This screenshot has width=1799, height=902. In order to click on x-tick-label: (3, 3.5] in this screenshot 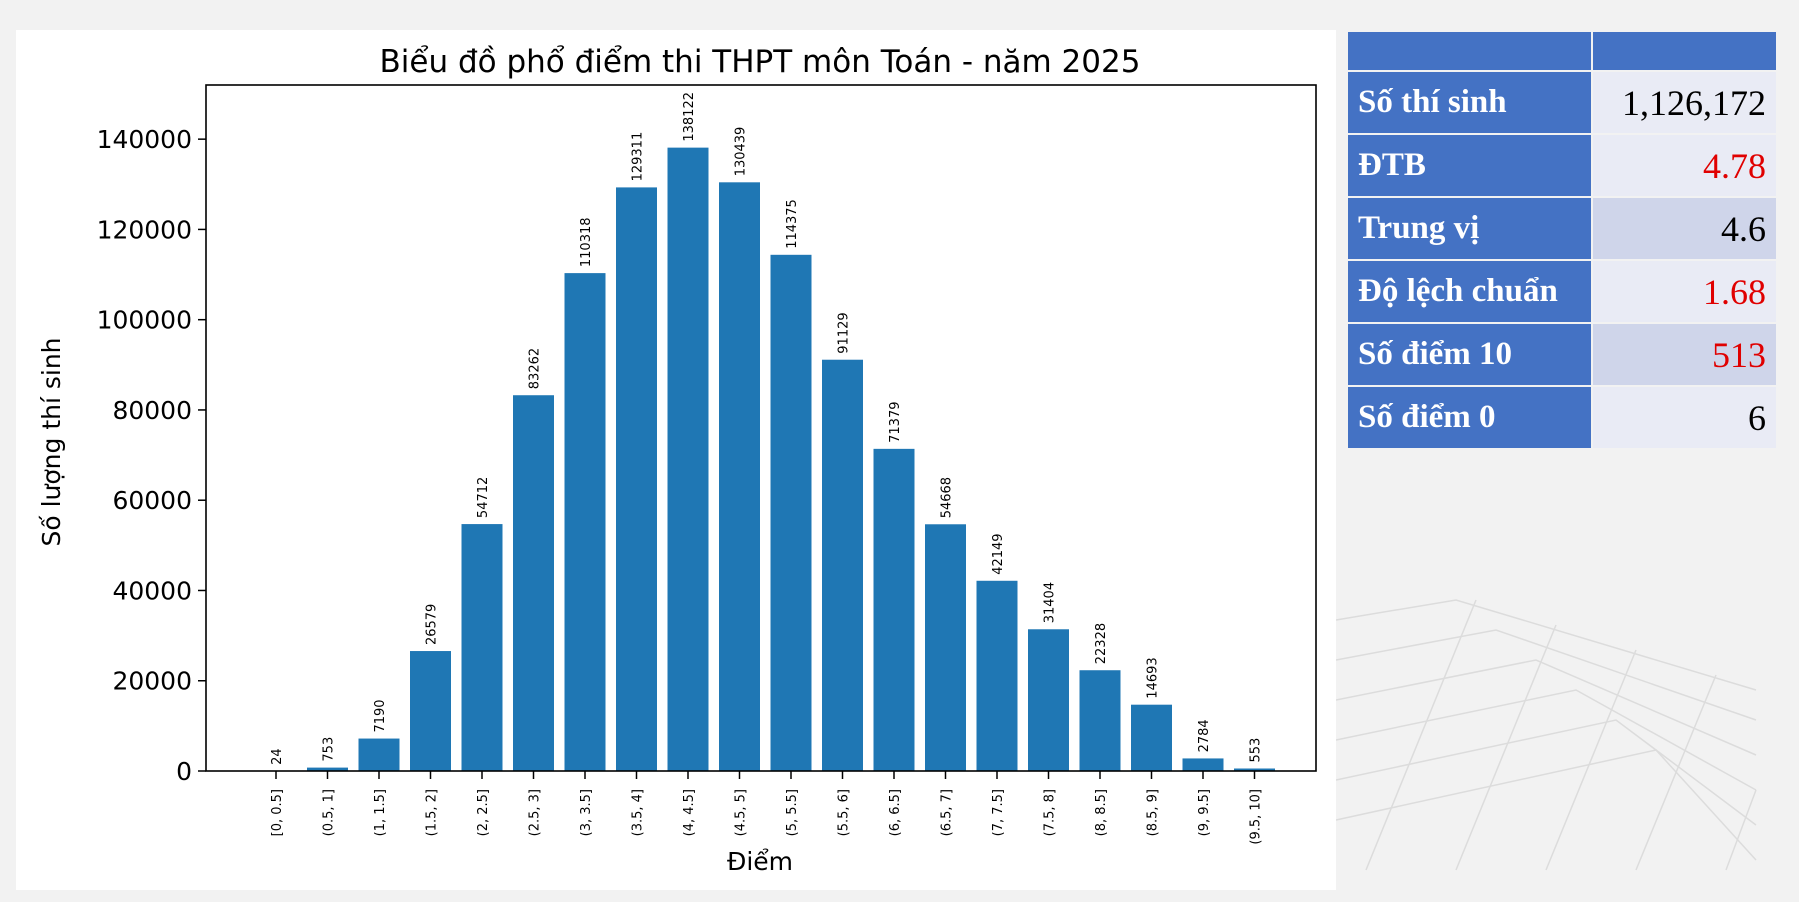, I will do `click(586, 812)`.